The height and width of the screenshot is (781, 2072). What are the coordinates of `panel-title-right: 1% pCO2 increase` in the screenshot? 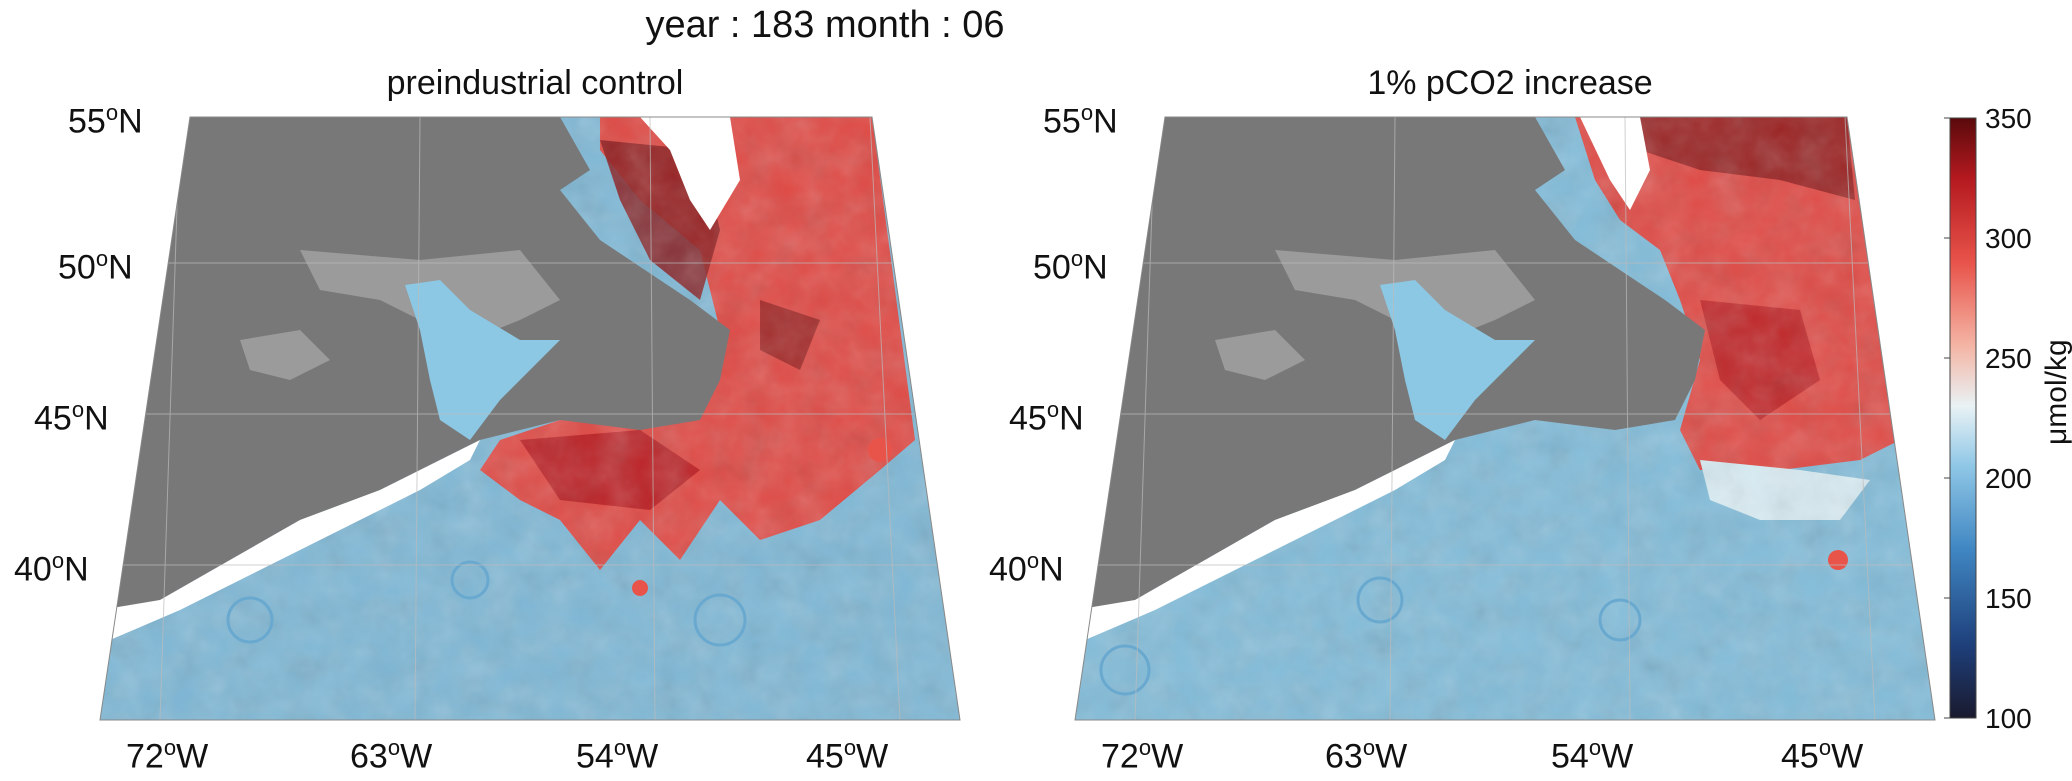 It's located at (1510, 83).